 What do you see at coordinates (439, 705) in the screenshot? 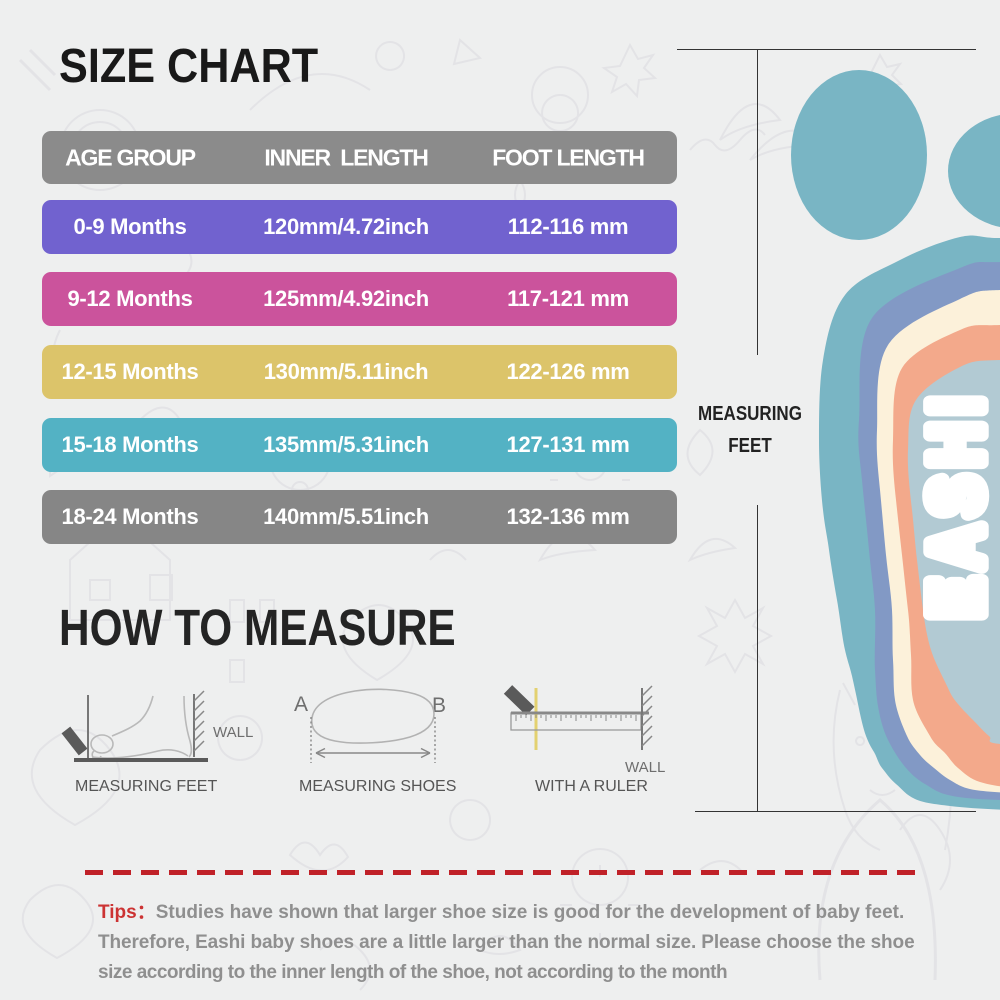
I see `svg-text: B` at bounding box center [439, 705].